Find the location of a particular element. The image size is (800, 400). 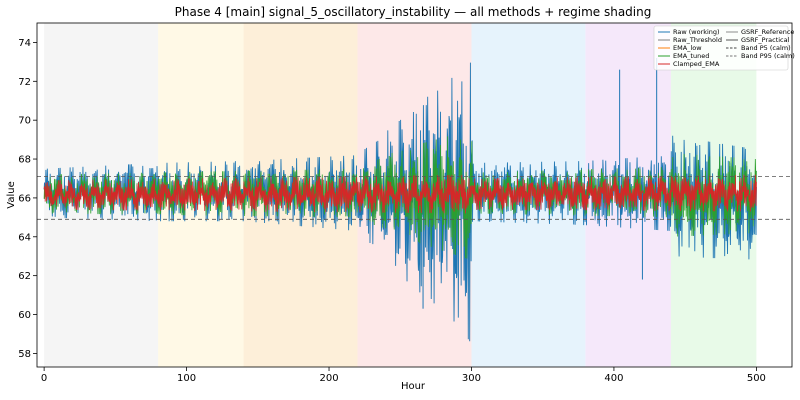

legend-label-9: Band P95 (calm) is located at coordinates (768, 56).